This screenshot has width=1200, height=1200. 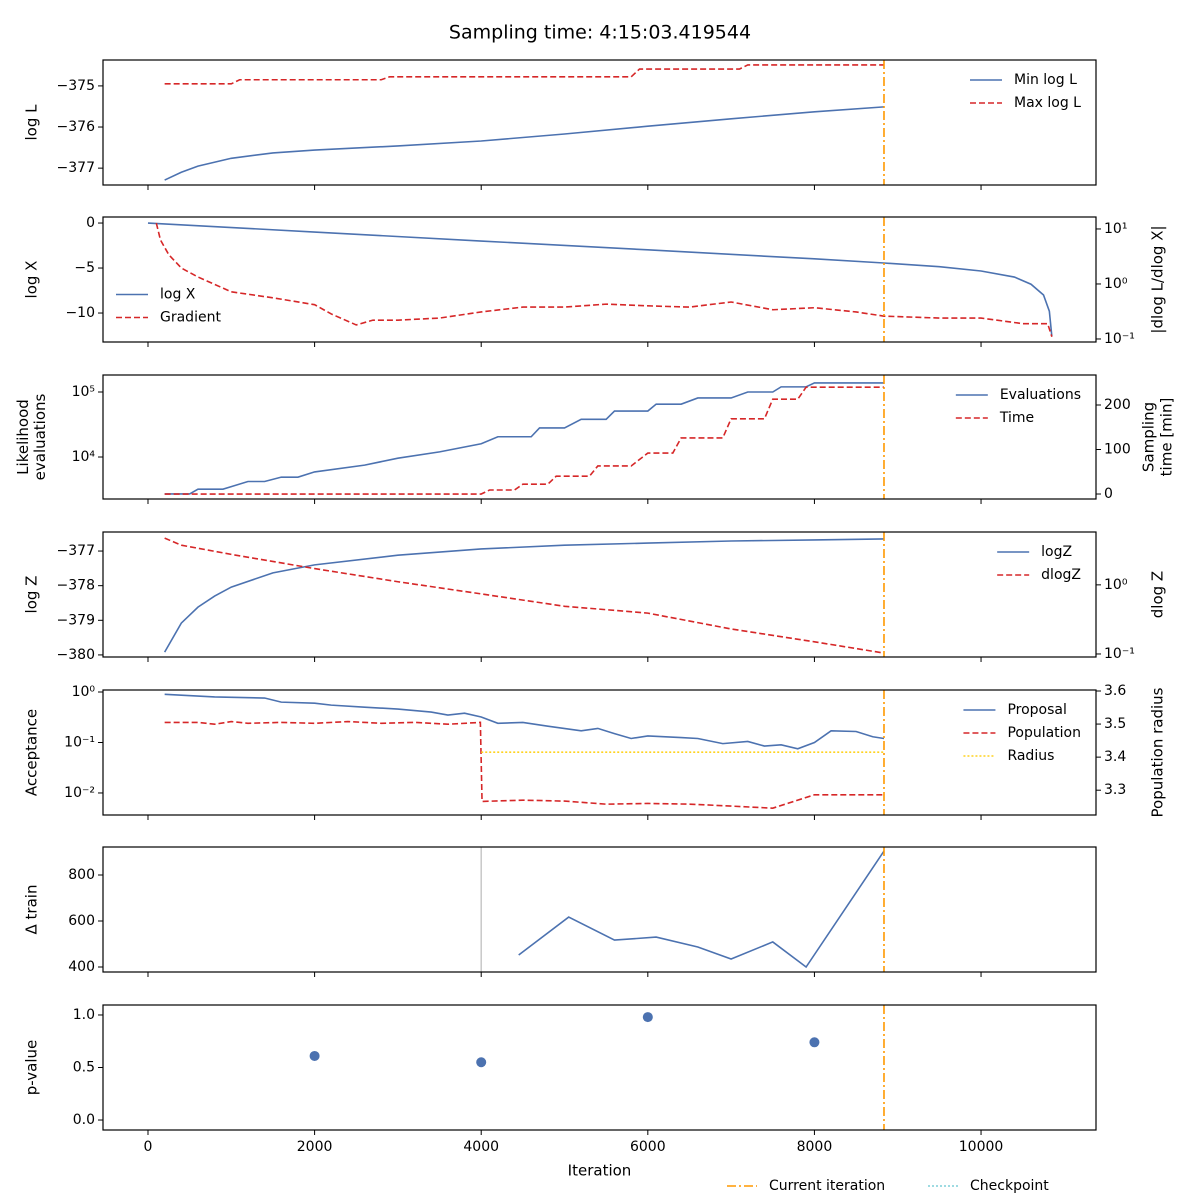 What do you see at coordinates (83, 392) in the screenshot?
I see `y-tick-label: 10⁵` at bounding box center [83, 392].